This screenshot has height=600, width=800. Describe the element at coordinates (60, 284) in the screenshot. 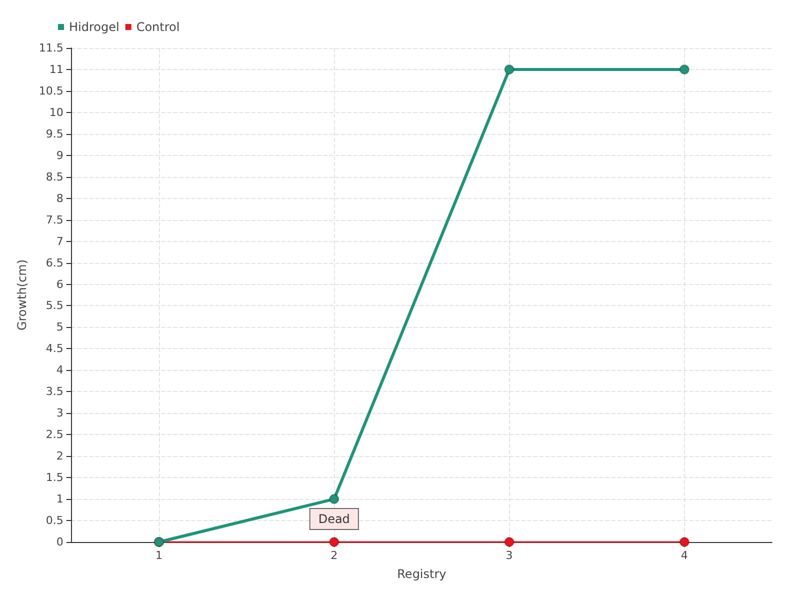

I see `y-tick-label: 6` at that location.